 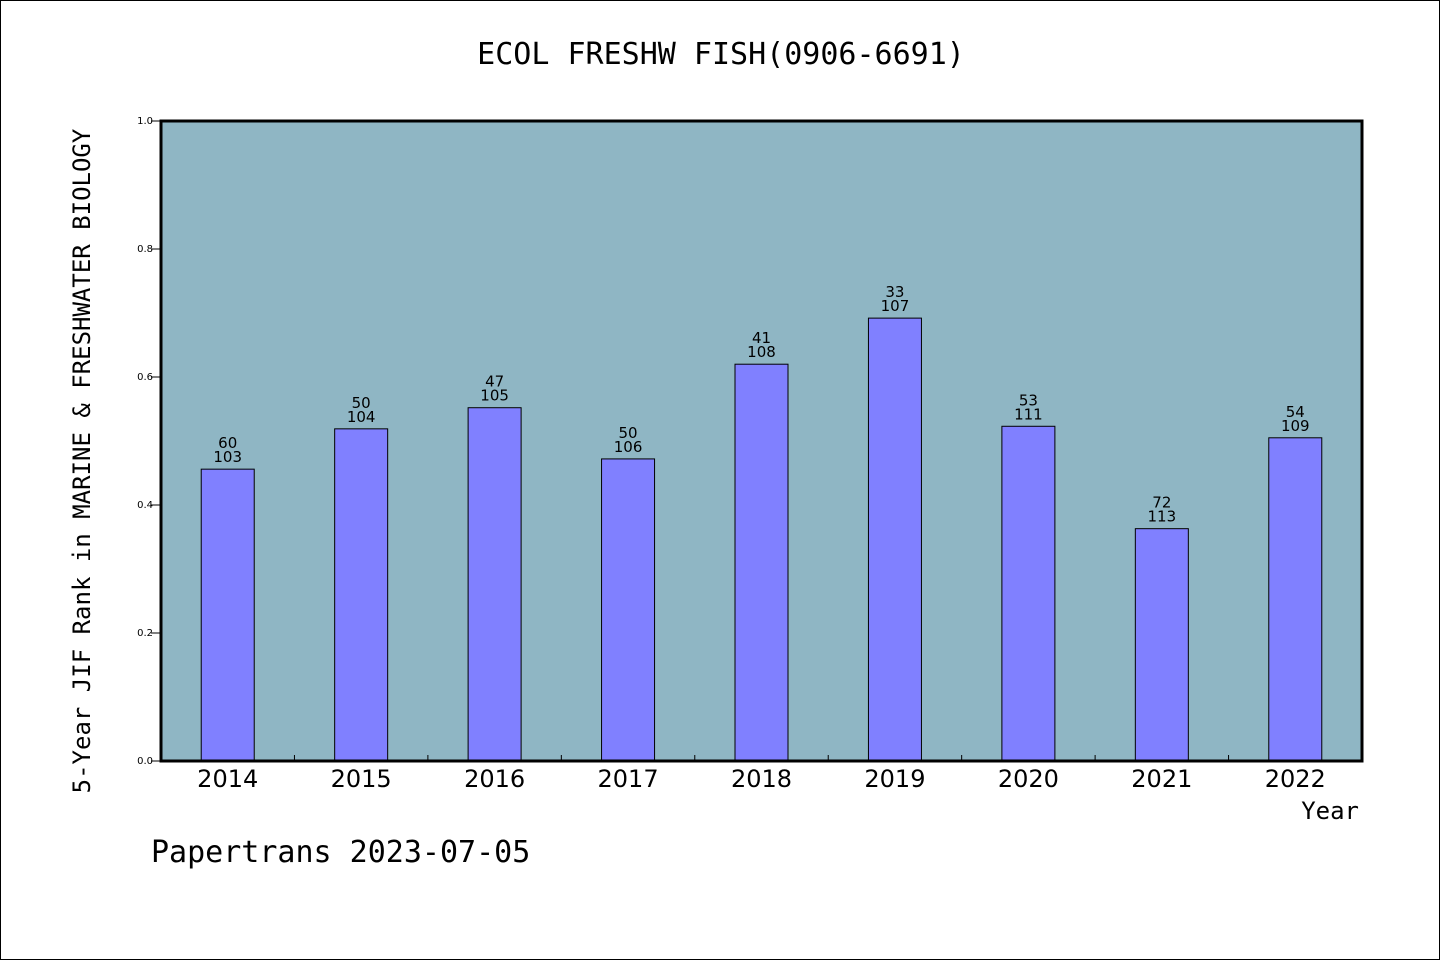 What do you see at coordinates (145, 761) in the screenshot?
I see `y-tick-label: 0.0` at bounding box center [145, 761].